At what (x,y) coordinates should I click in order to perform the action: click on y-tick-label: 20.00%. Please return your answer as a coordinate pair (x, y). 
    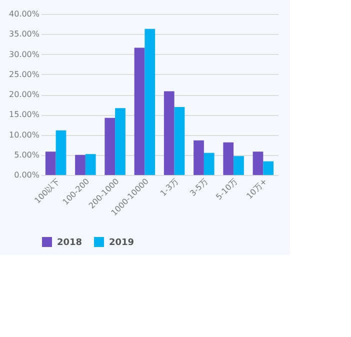
    Looking at the image, I should click on (24, 94).